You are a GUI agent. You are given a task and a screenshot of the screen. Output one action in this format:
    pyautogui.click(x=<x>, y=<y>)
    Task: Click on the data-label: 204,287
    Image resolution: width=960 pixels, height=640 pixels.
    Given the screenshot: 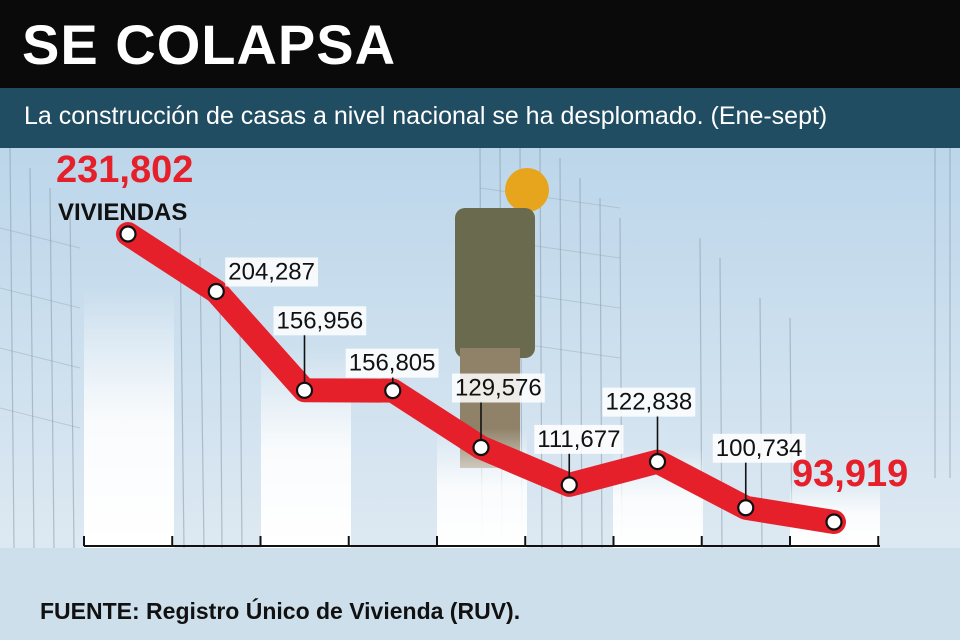 What is the action you would take?
    pyautogui.click(x=271, y=271)
    